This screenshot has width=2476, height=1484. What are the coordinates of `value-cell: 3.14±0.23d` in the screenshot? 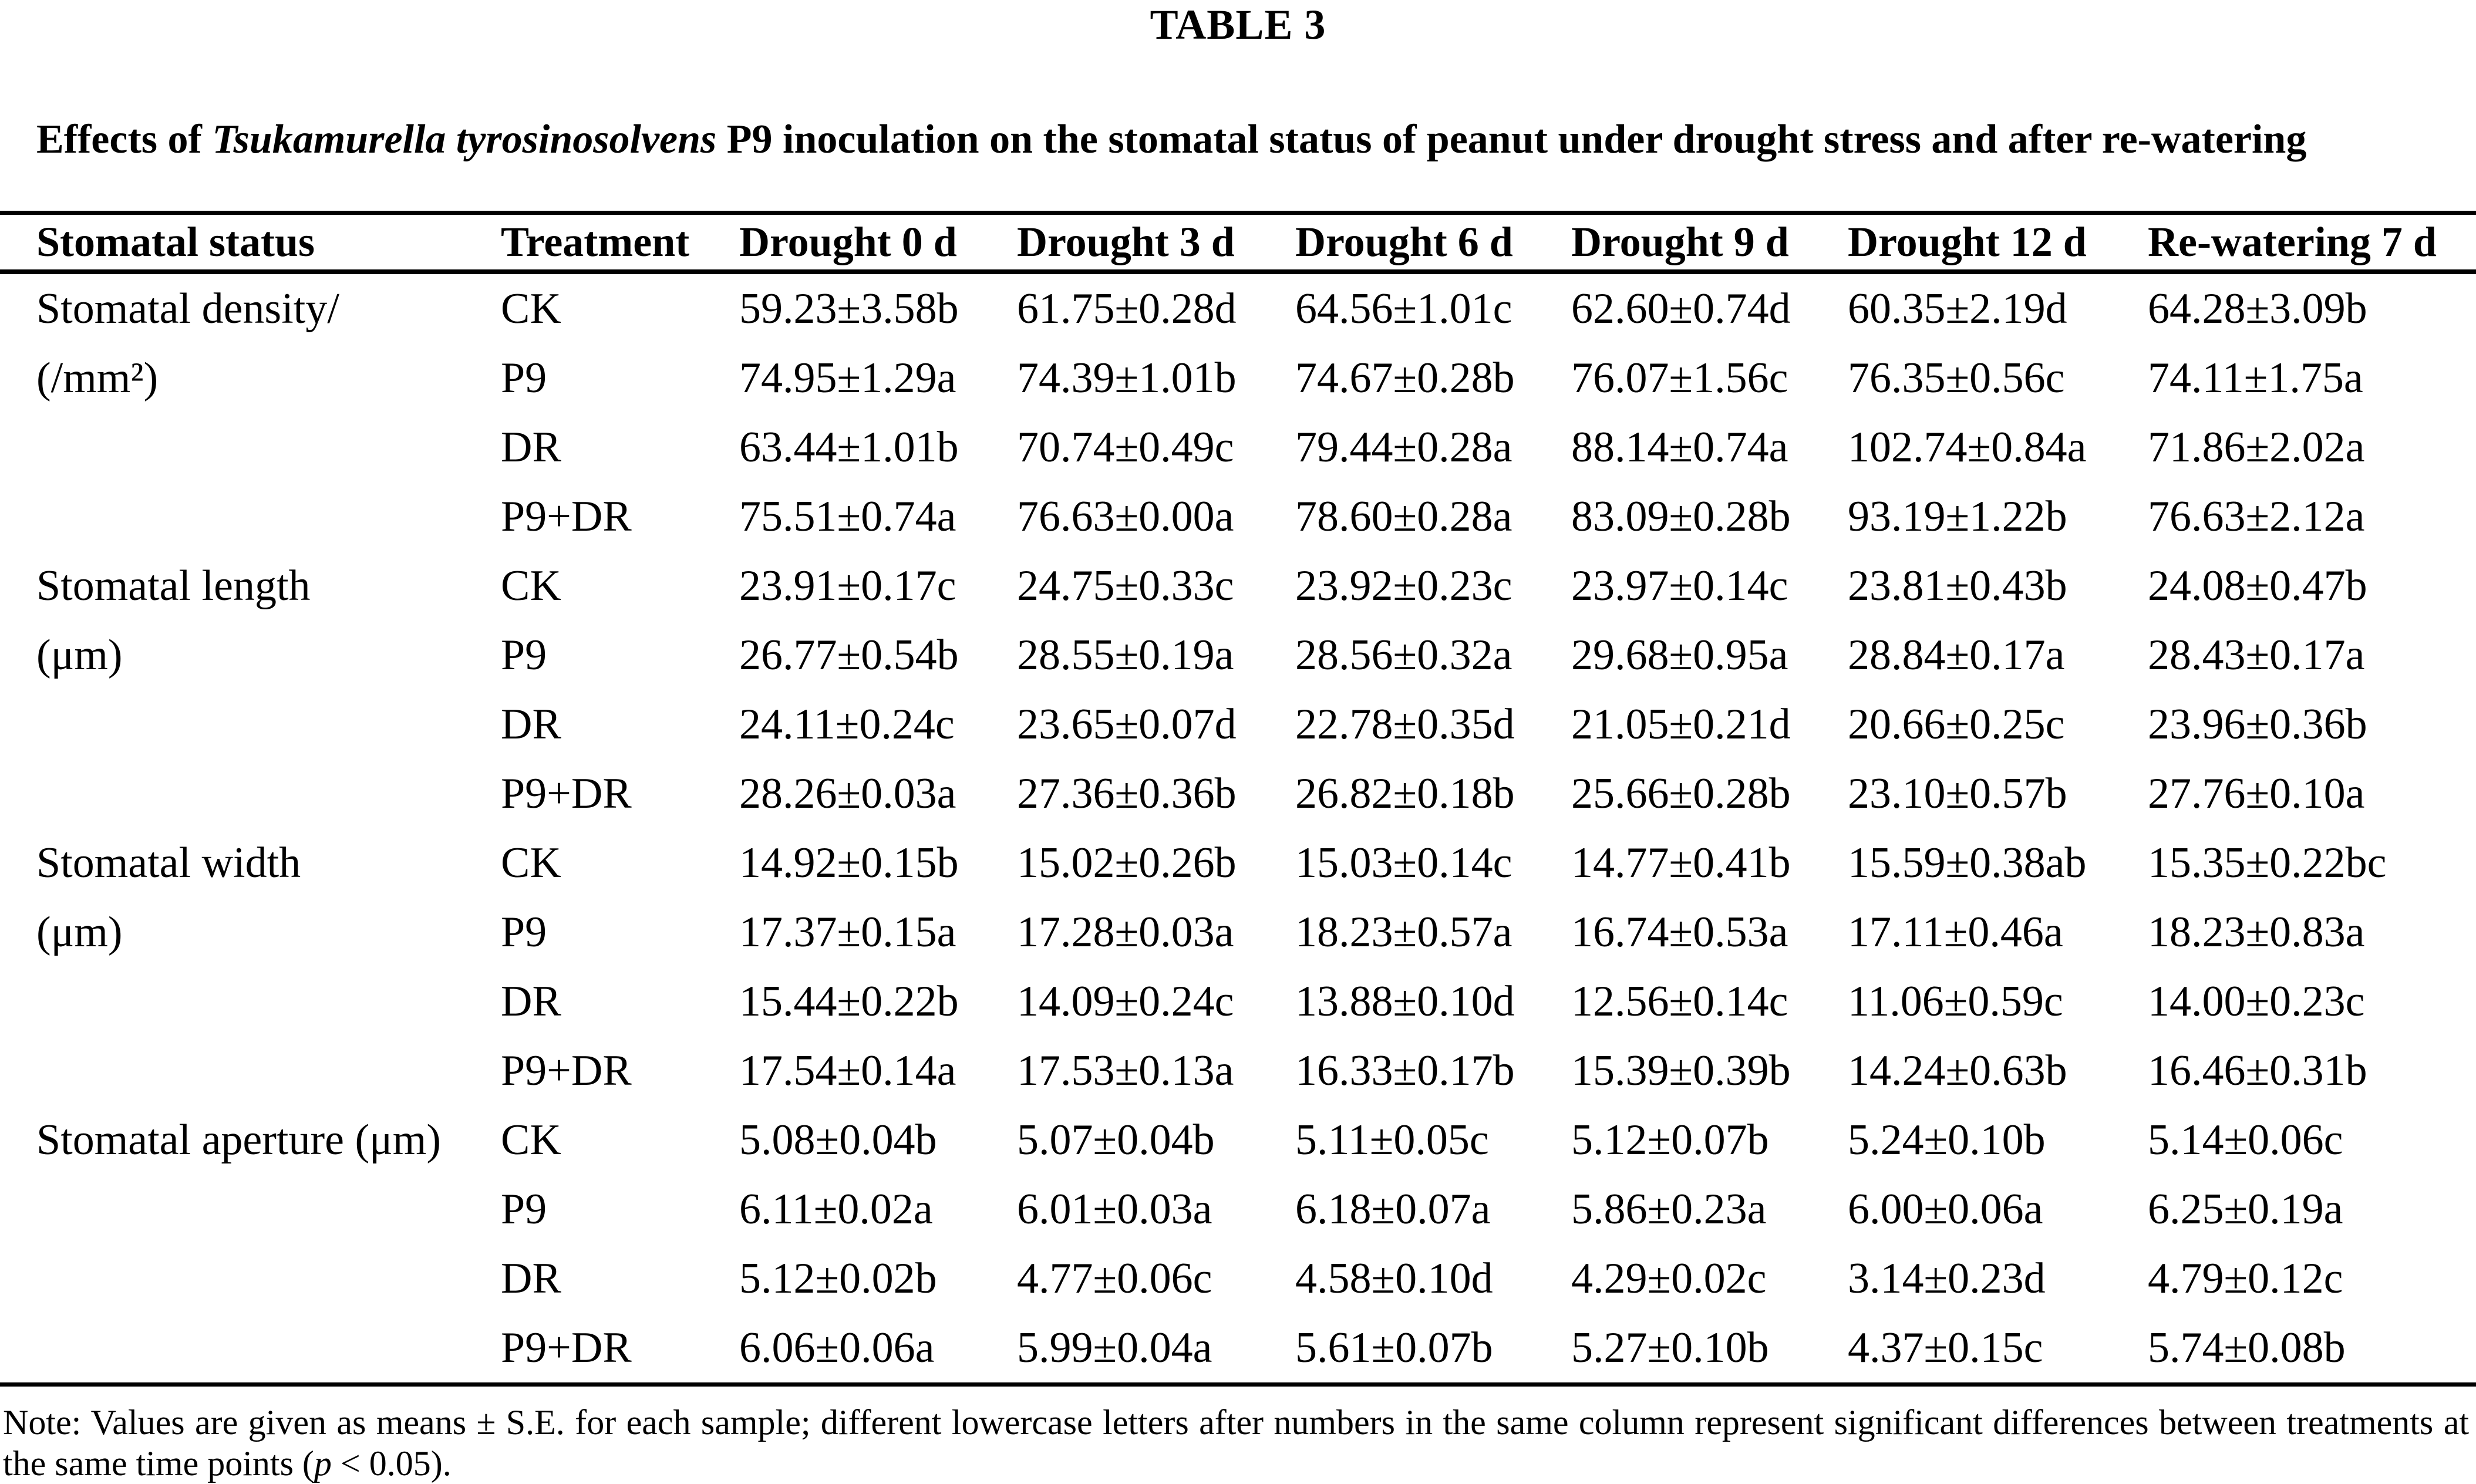 It's located at (1947, 1278).